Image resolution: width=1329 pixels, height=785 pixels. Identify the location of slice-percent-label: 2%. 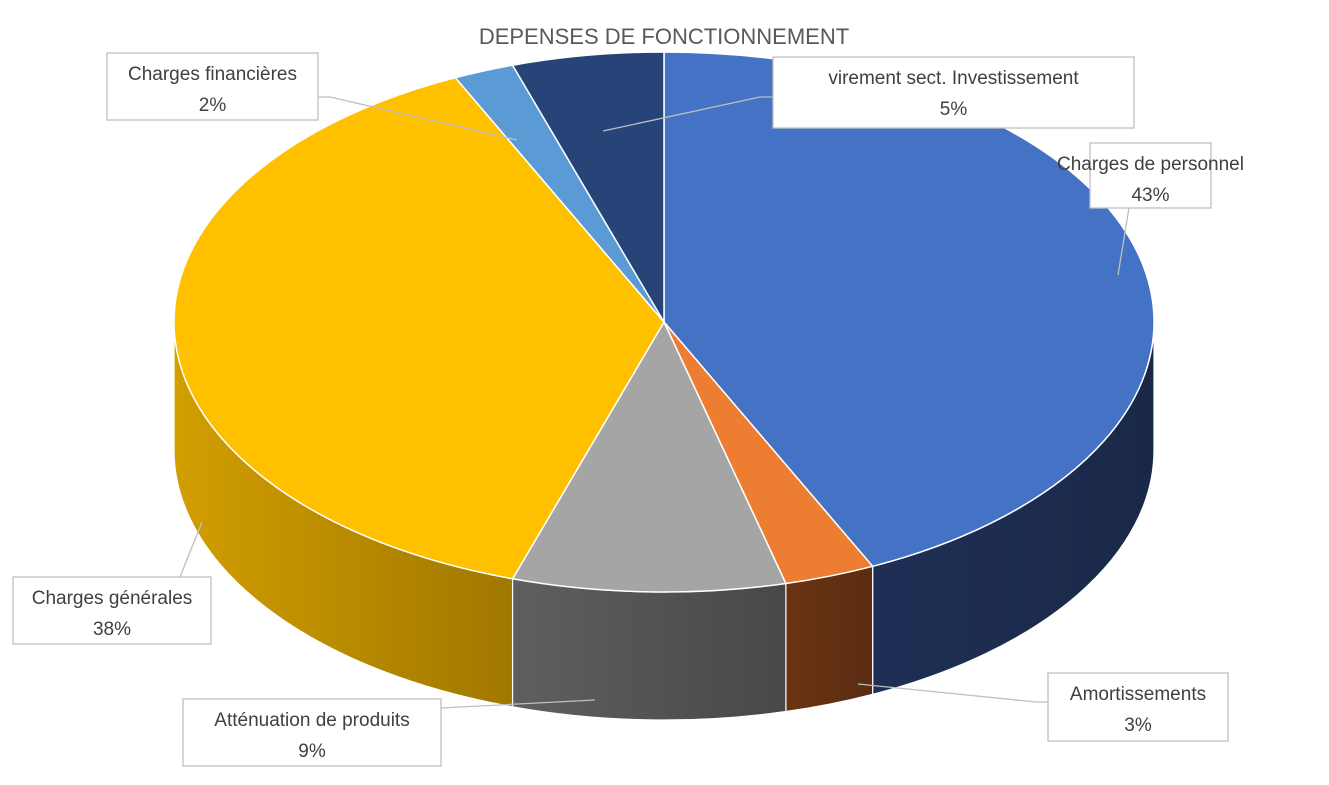
(213, 105).